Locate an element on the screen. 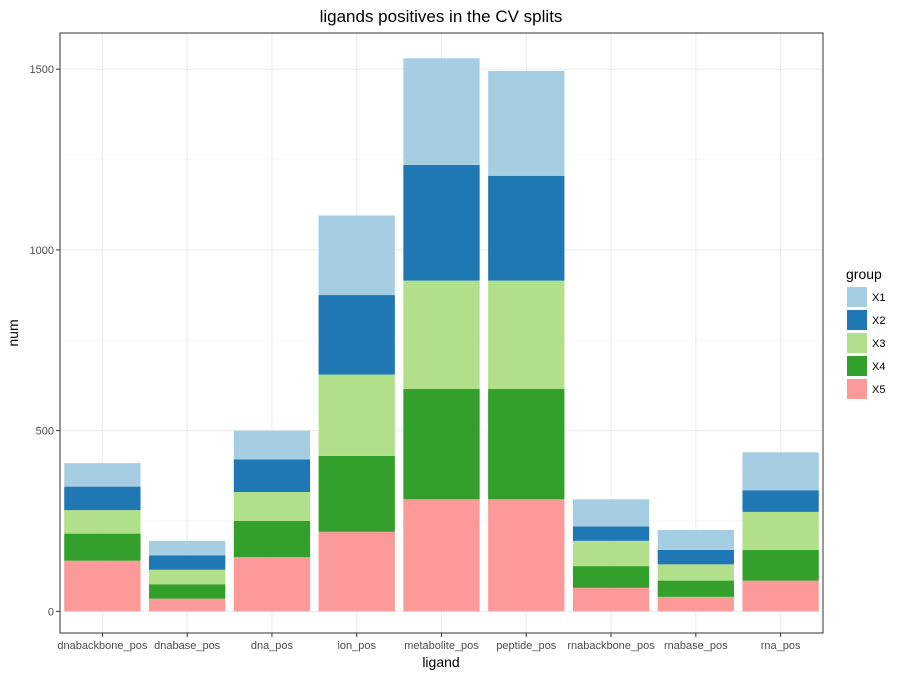 This screenshot has width=902, height=679. legend: group X1 X2 X3 X4 X5 is located at coordinates (865, 332).